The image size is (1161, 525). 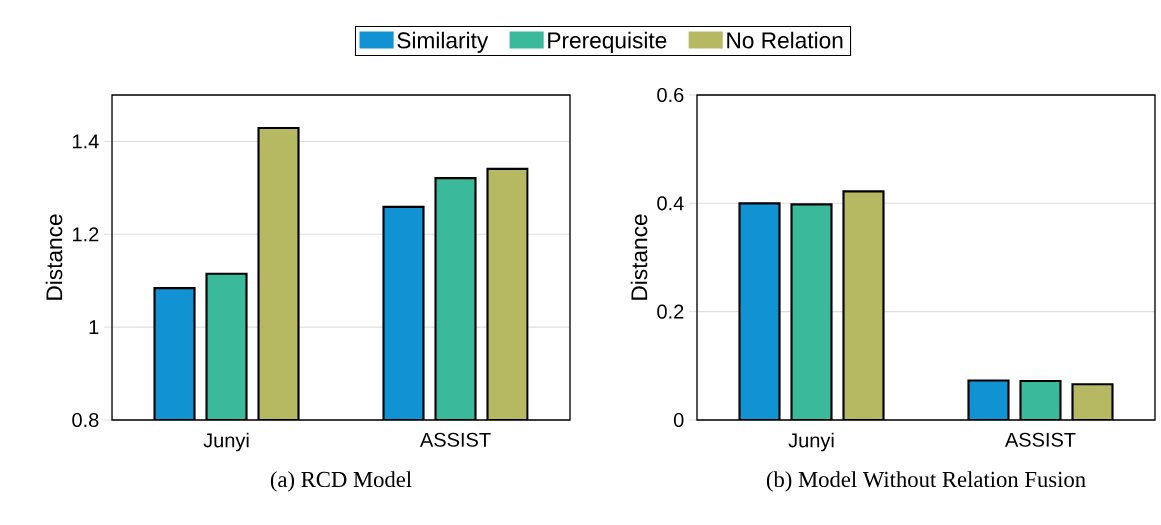 What do you see at coordinates (670, 95) in the screenshot?
I see `y-tick-label: 0.6` at bounding box center [670, 95].